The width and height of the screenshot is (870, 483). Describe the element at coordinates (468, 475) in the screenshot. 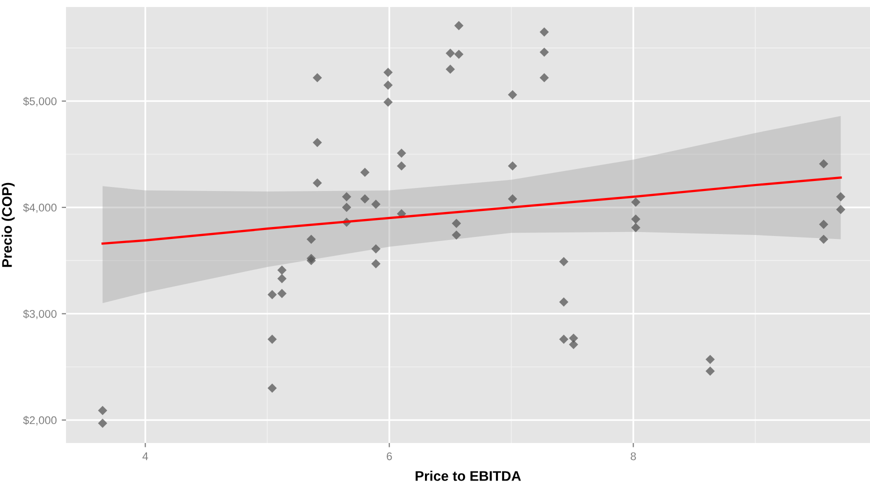

I see `x-axis-title: Price to EBITDA` at that location.